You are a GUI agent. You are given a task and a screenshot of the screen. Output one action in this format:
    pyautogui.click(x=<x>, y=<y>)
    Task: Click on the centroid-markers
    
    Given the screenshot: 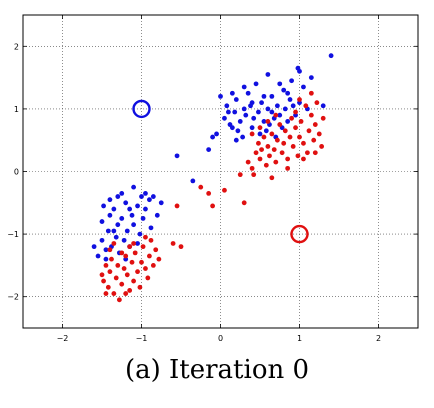 What is the action you would take?
    pyautogui.click(x=220, y=171)
    